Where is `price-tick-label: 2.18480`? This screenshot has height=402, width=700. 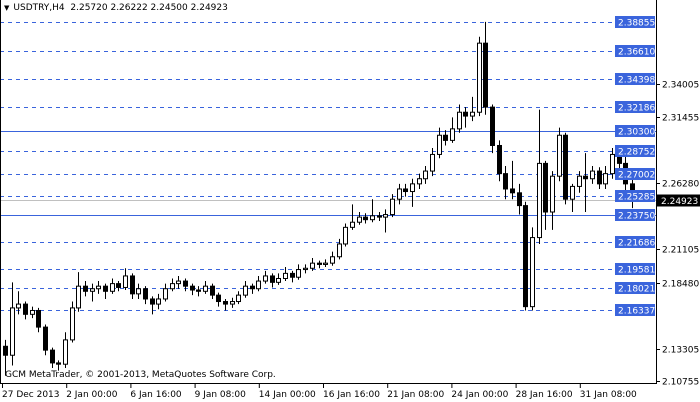 price-tick-label: 2.18480 is located at coordinates (680, 285).